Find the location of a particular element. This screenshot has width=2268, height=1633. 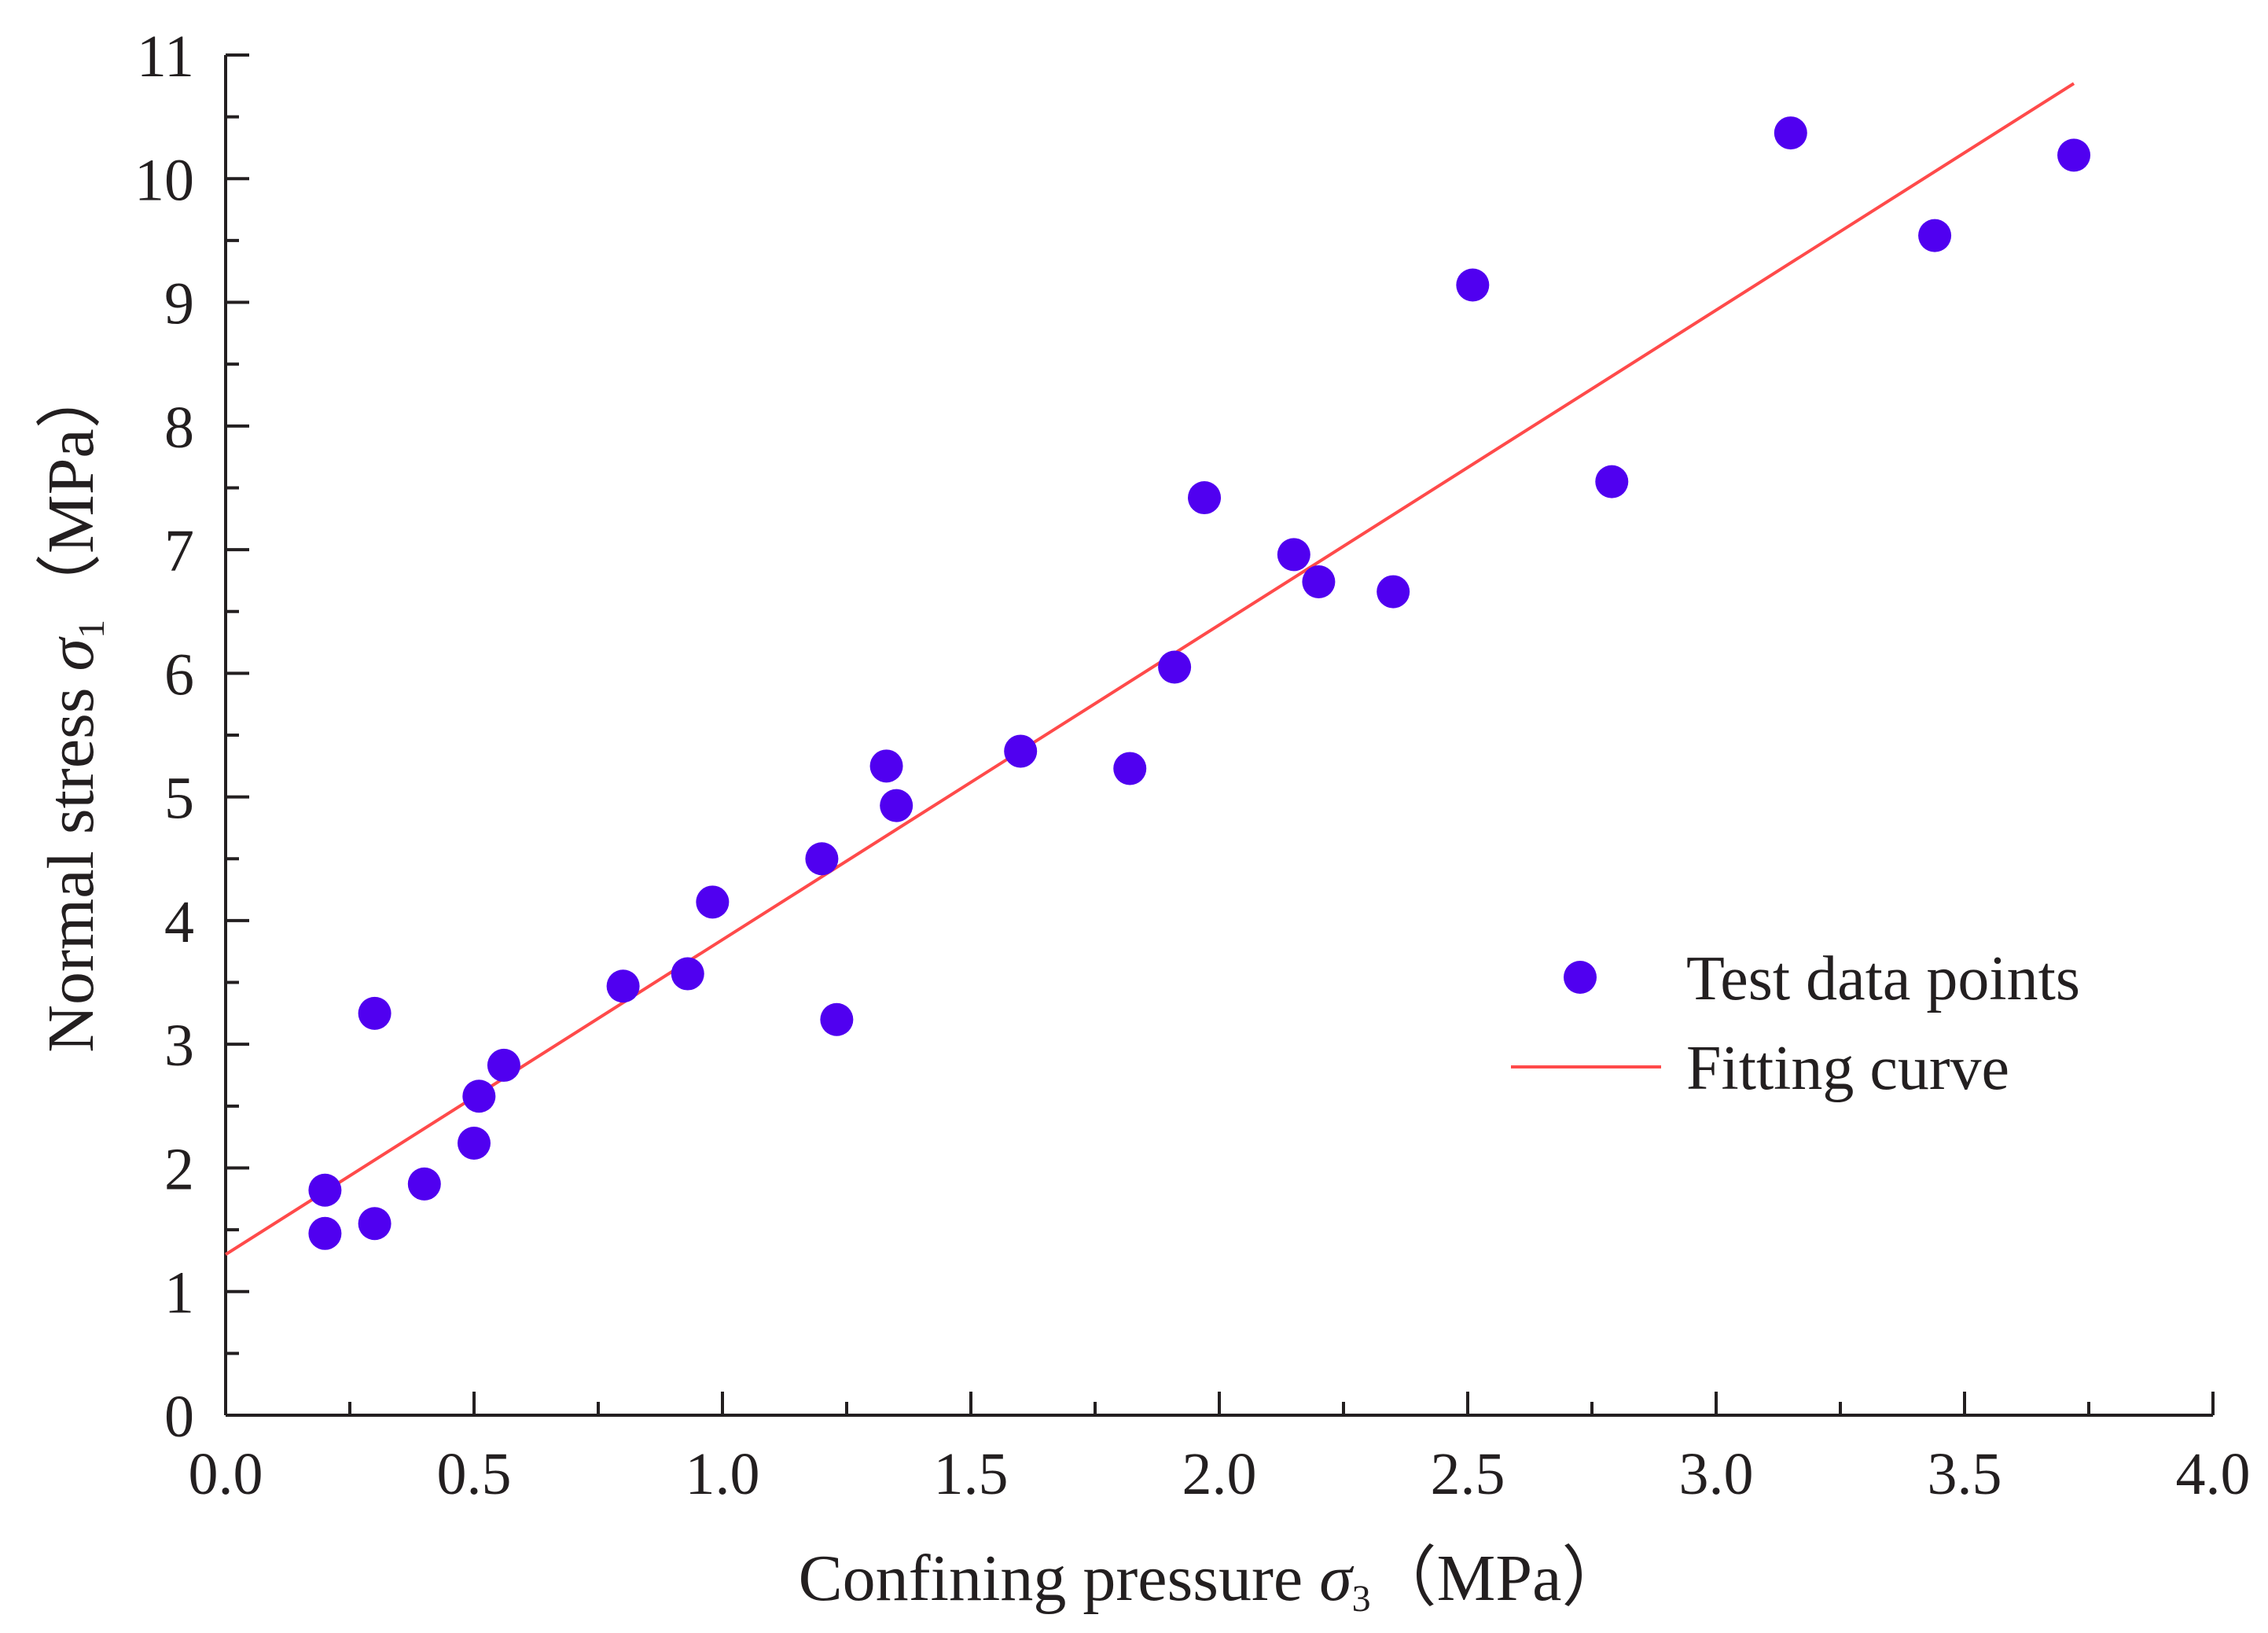

y-axis-title: Normal stress σ1（MPa） is located at coordinates (73, 707).